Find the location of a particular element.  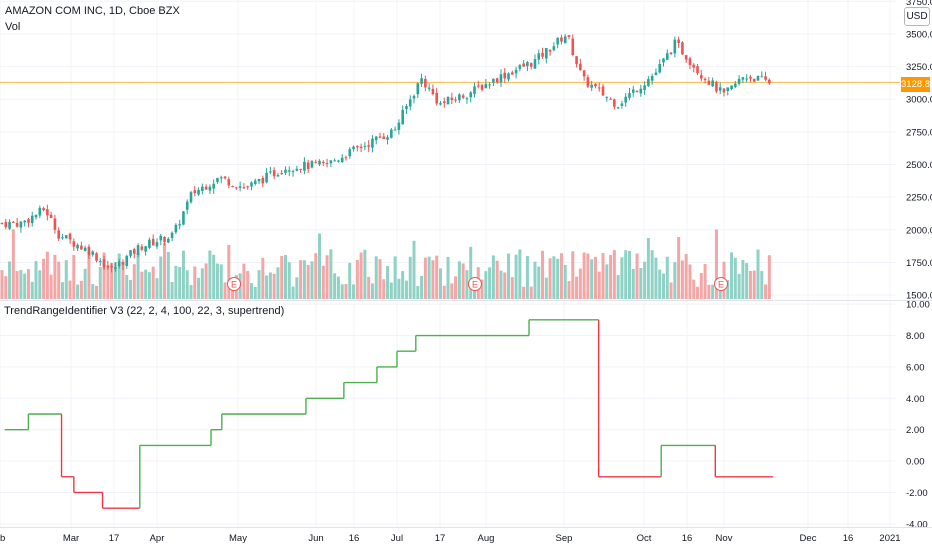

currency-button: USD is located at coordinates (917, 16).